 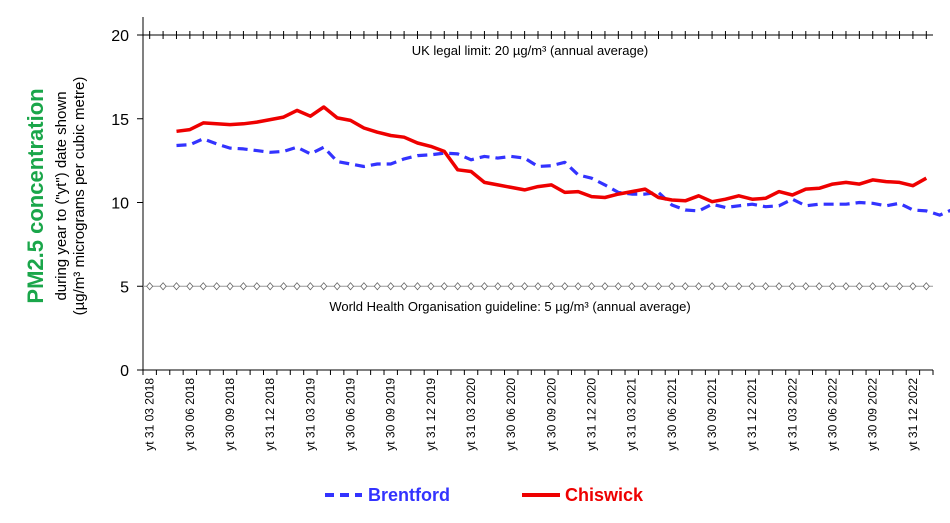 What do you see at coordinates (592, 414) in the screenshot?
I see `x-tick-label: yt 31 12 2020` at bounding box center [592, 414].